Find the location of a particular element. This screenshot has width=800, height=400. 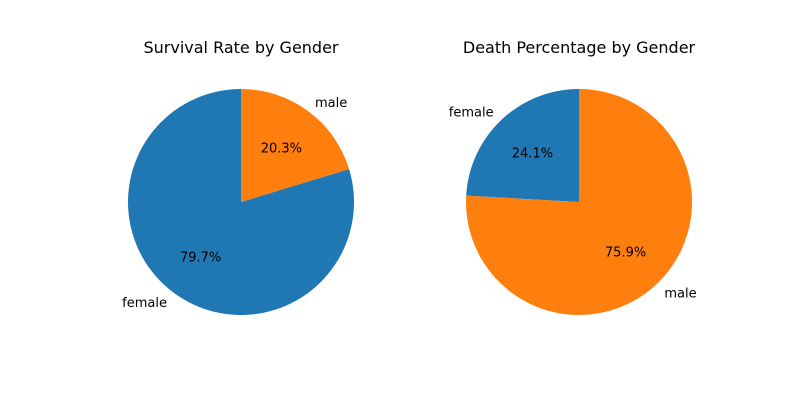

survival-percent-label-female: 79.7% is located at coordinates (200, 257).